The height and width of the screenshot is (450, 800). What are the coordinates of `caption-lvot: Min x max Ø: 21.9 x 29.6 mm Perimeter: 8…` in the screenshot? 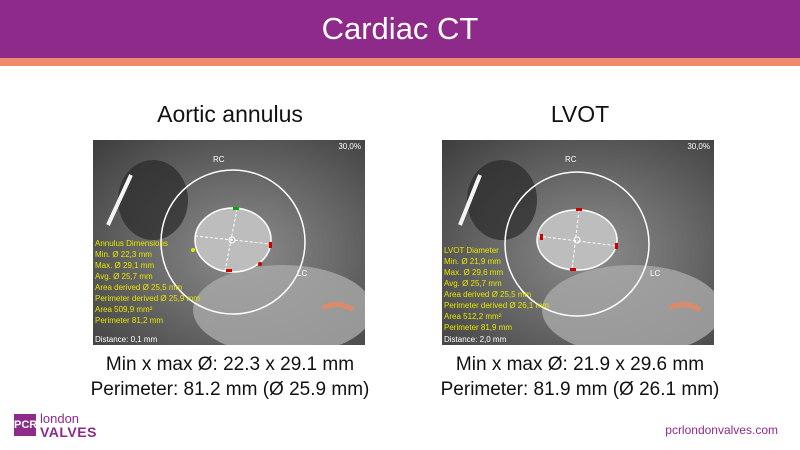 It's located at (580, 377).